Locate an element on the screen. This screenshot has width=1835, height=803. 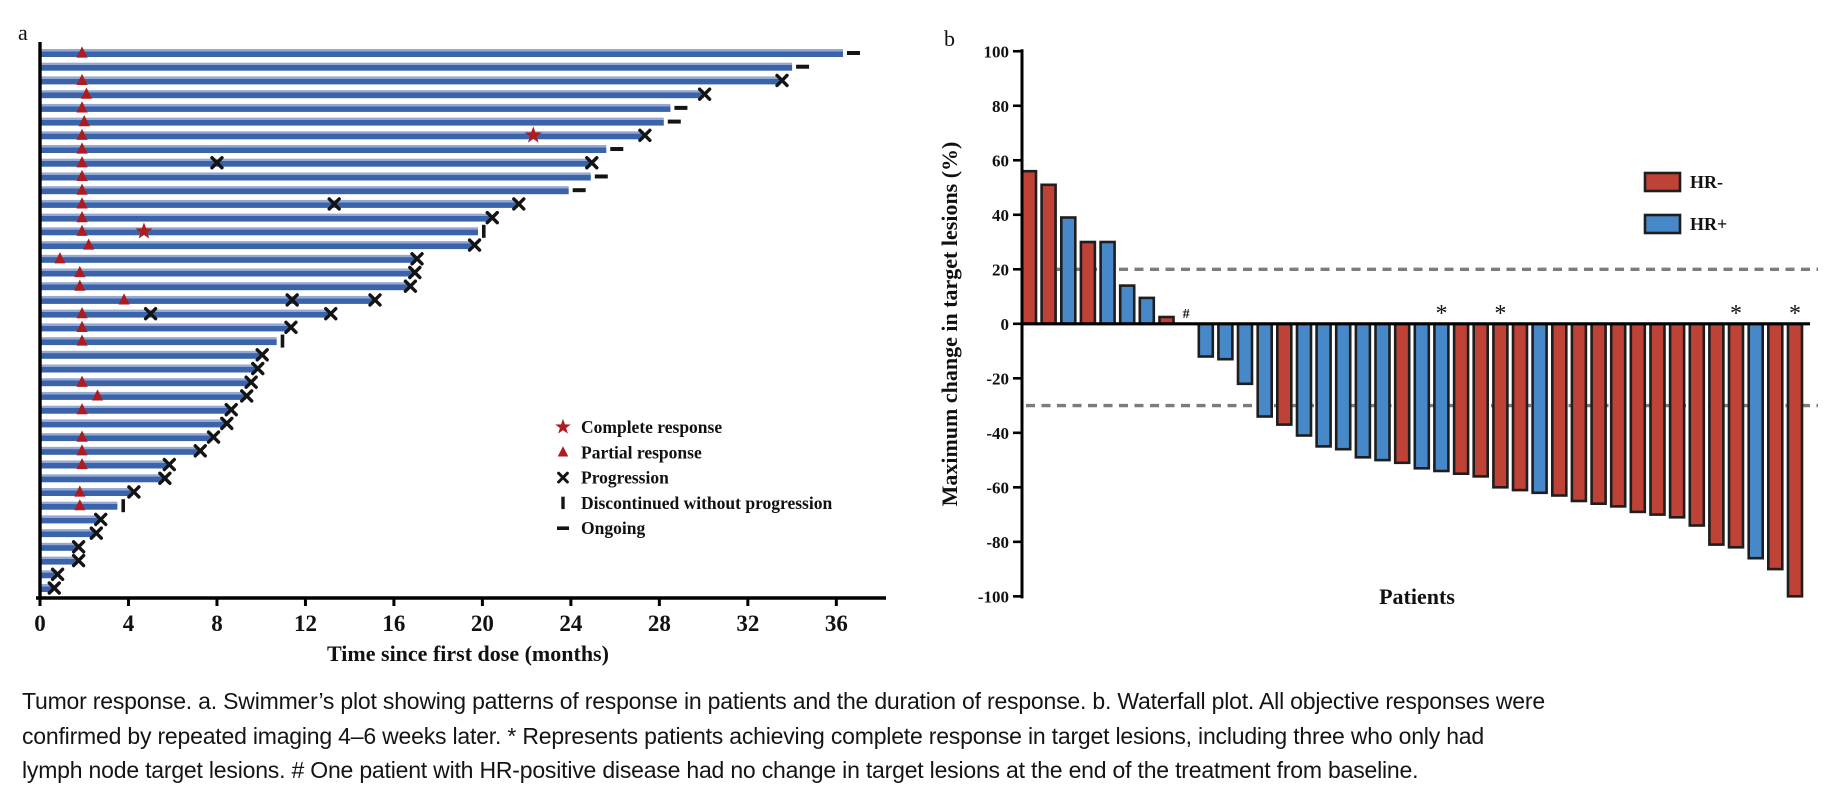
legend-x-icon is located at coordinates (563, 477).